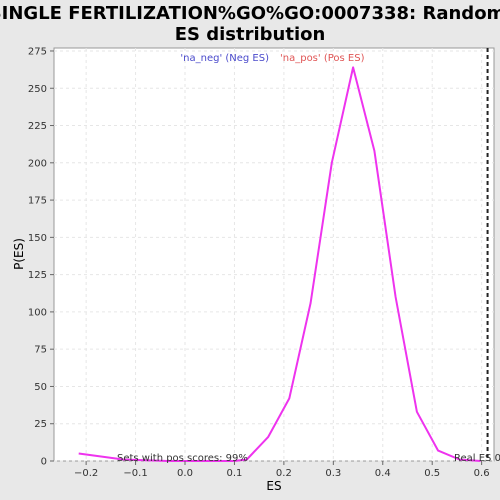  What do you see at coordinates (40, 424) in the screenshot?
I see `y-tick-label: 25` at bounding box center [40, 424].